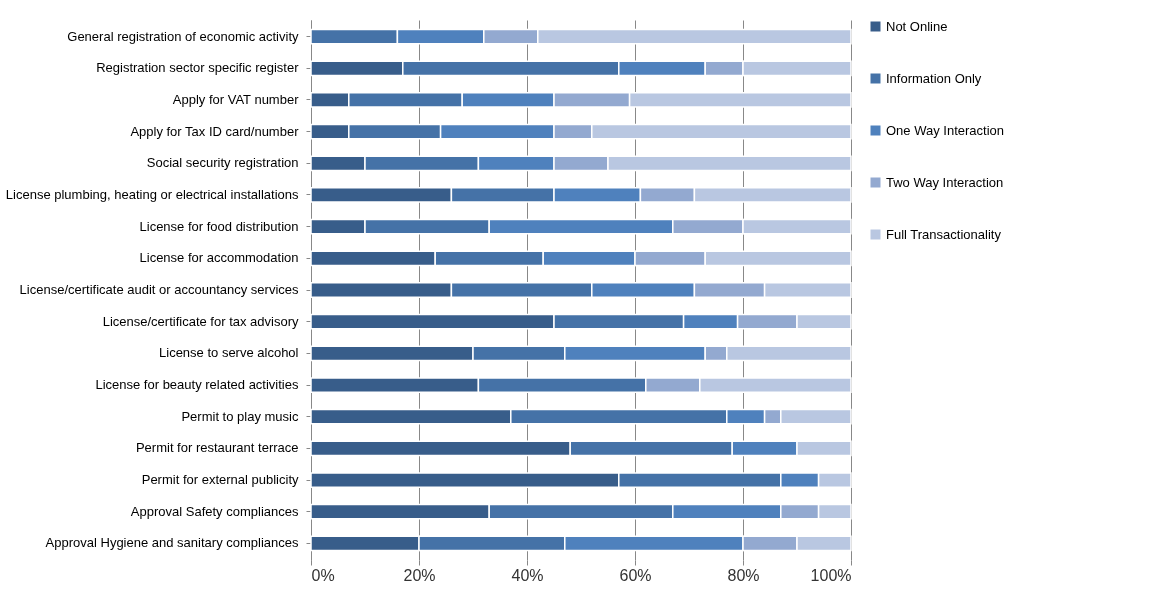 The width and height of the screenshot is (1167, 610). Describe the element at coordinates (200, 321) in the screenshot. I see `y-tick-label: License/certificate for tax advisory` at that location.